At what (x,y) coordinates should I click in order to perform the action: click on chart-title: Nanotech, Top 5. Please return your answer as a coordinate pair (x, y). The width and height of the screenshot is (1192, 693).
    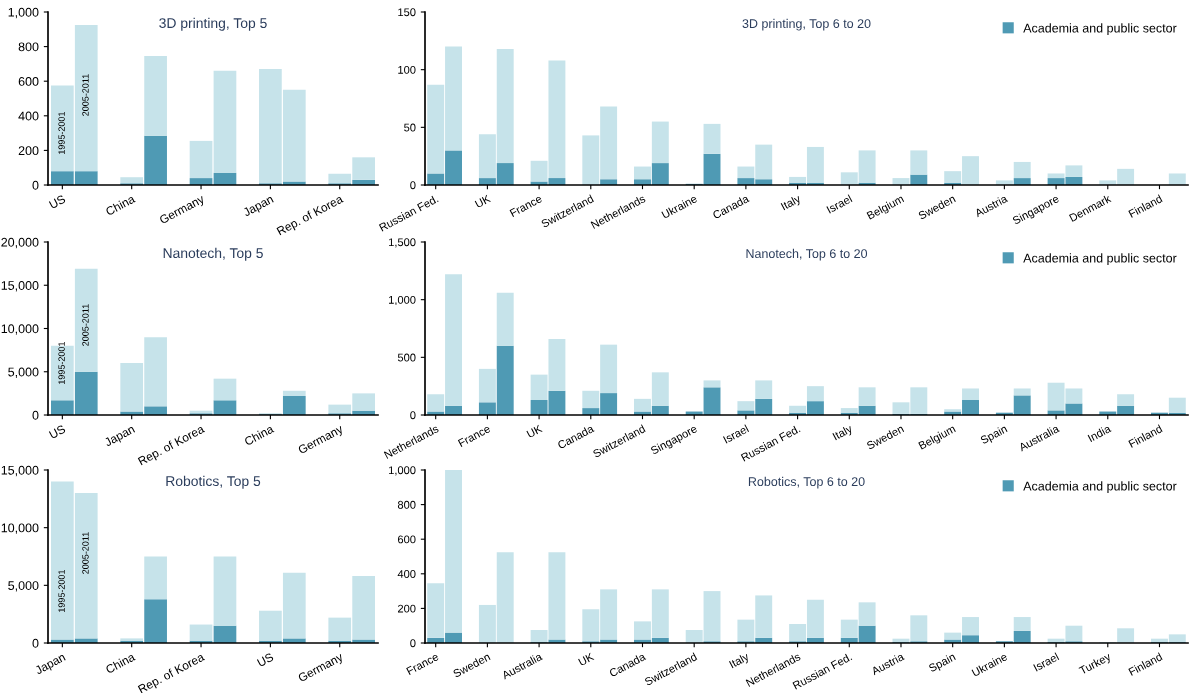
    Looking at the image, I should click on (213, 254).